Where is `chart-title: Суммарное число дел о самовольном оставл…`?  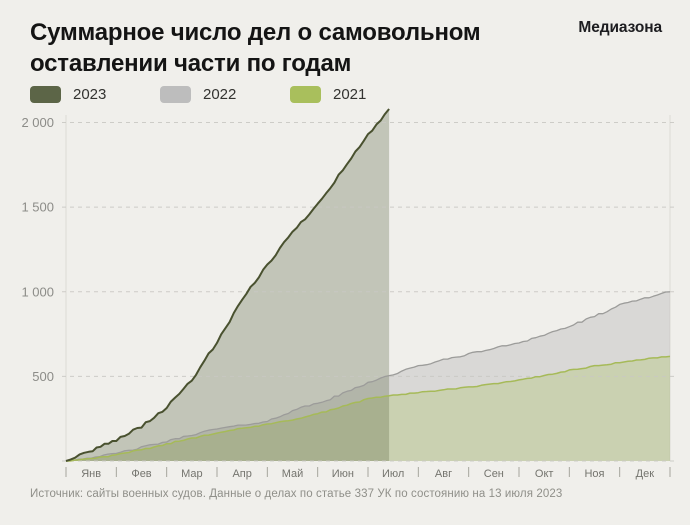 chart-title: Суммарное число дел о самовольном оставл… is located at coordinates (255, 48).